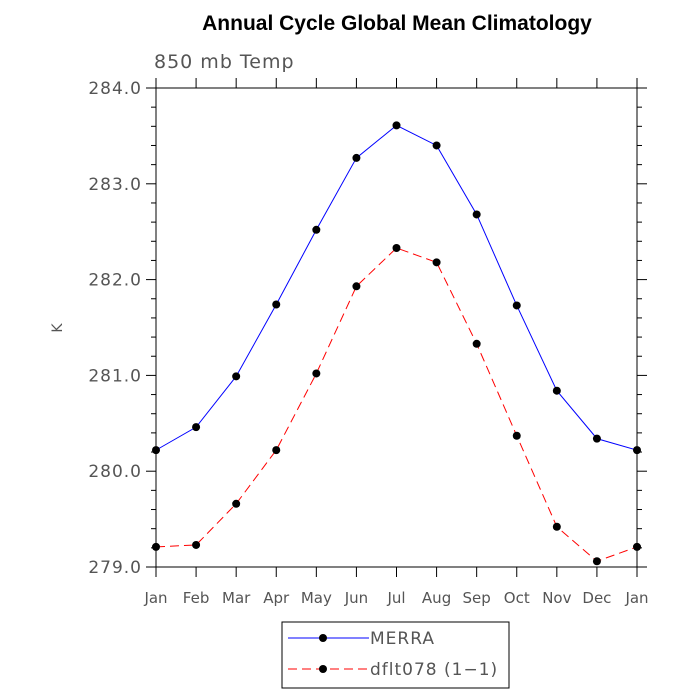  What do you see at coordinates (115, 185) in the screenshot?
I see `y-tick-label: 283.0` at bounding box center [115, 185].